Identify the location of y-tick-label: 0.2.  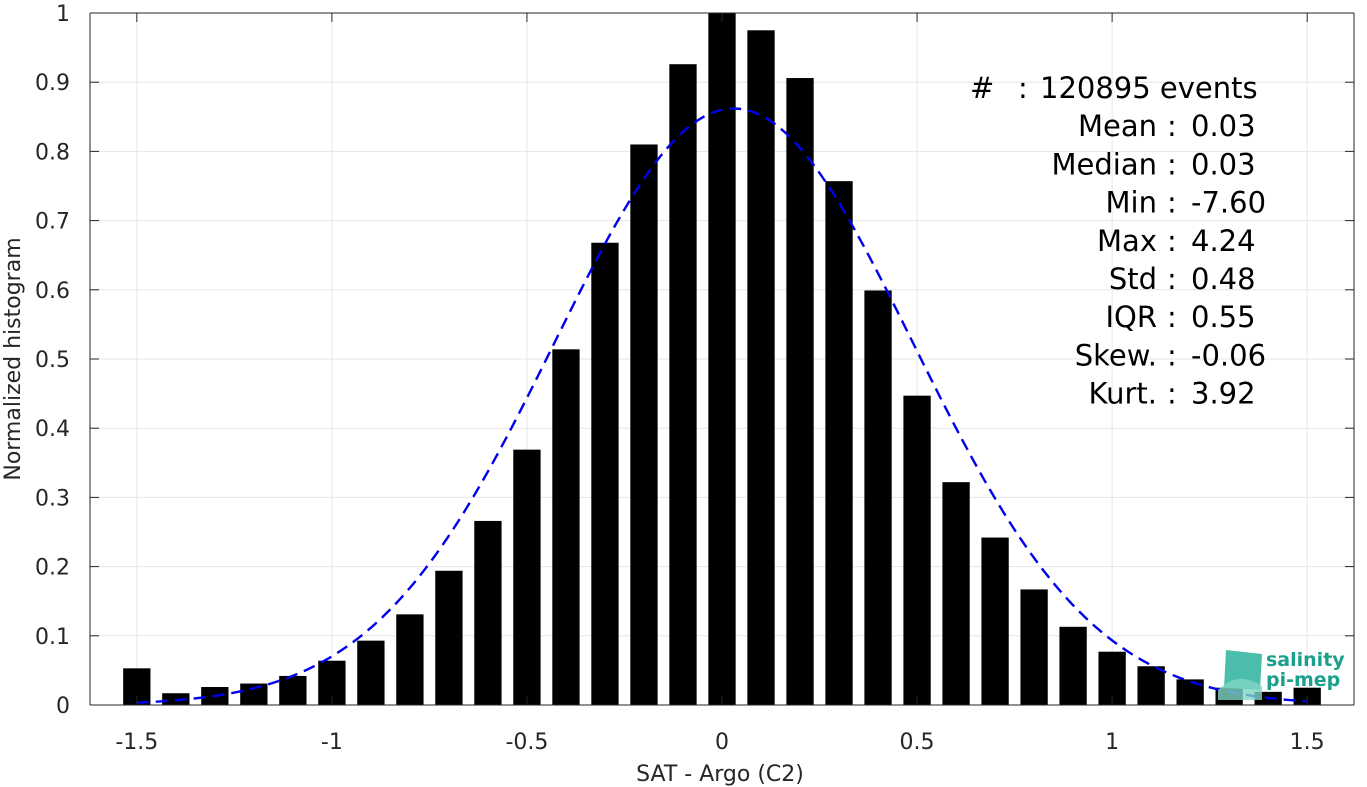
(52, 568).